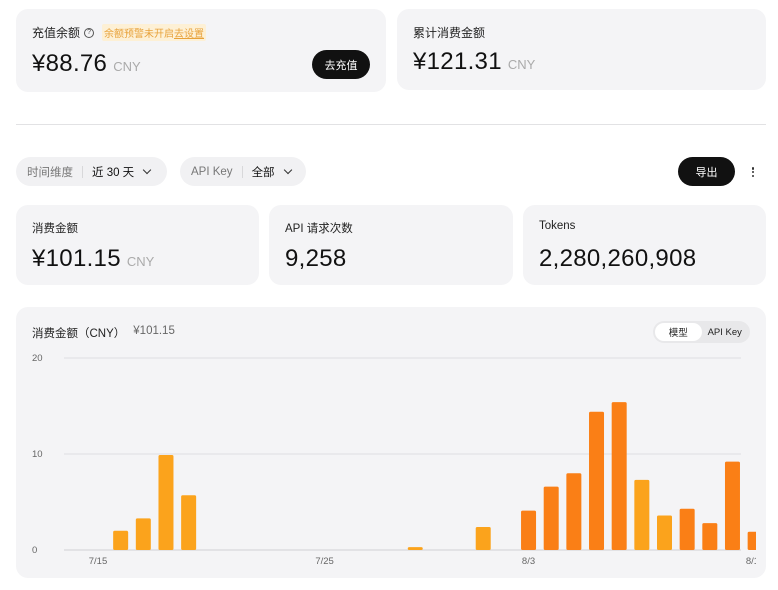 The width and height of the screenshot is (778, 590). What do you see at coordinates (127, 66) in the screenshot?
I see `balance-unit: CNY` at bounding box center [127, 66].